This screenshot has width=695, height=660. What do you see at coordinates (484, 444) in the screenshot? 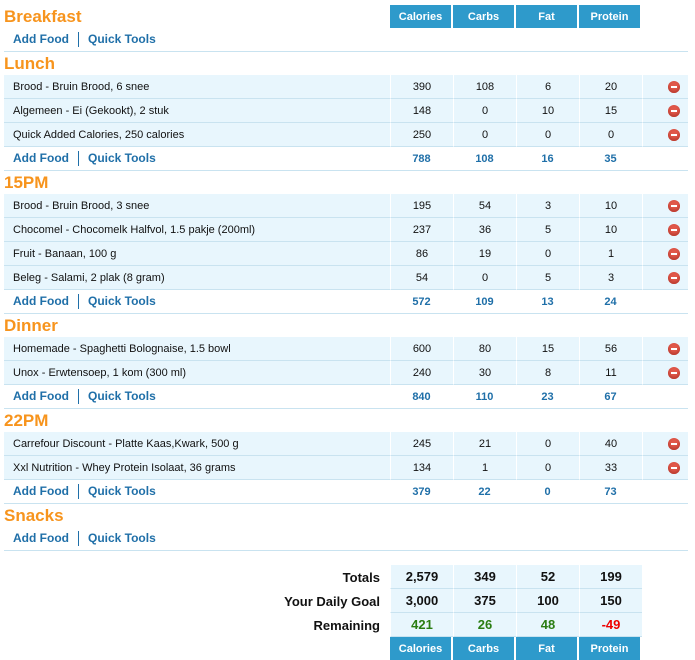
I see `food-value: 21` at bounding box center [484, 444].